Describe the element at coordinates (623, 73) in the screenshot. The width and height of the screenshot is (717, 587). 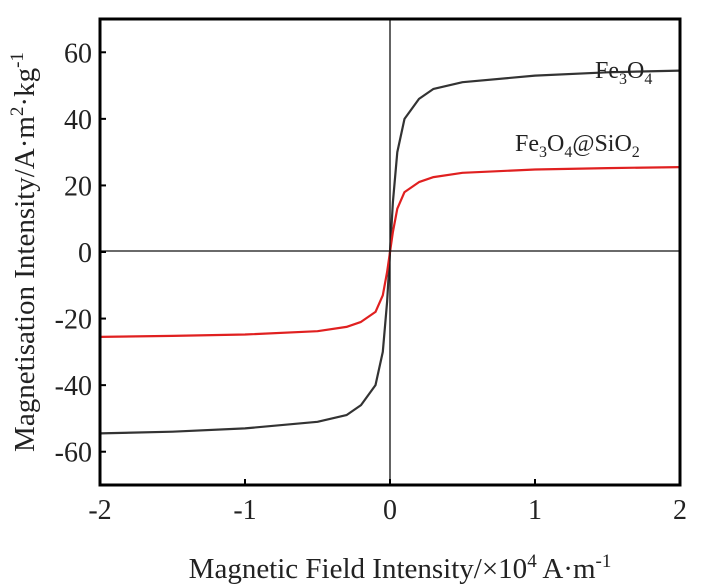
I see `series-label-fe3o4: Fe3O4` at that location.